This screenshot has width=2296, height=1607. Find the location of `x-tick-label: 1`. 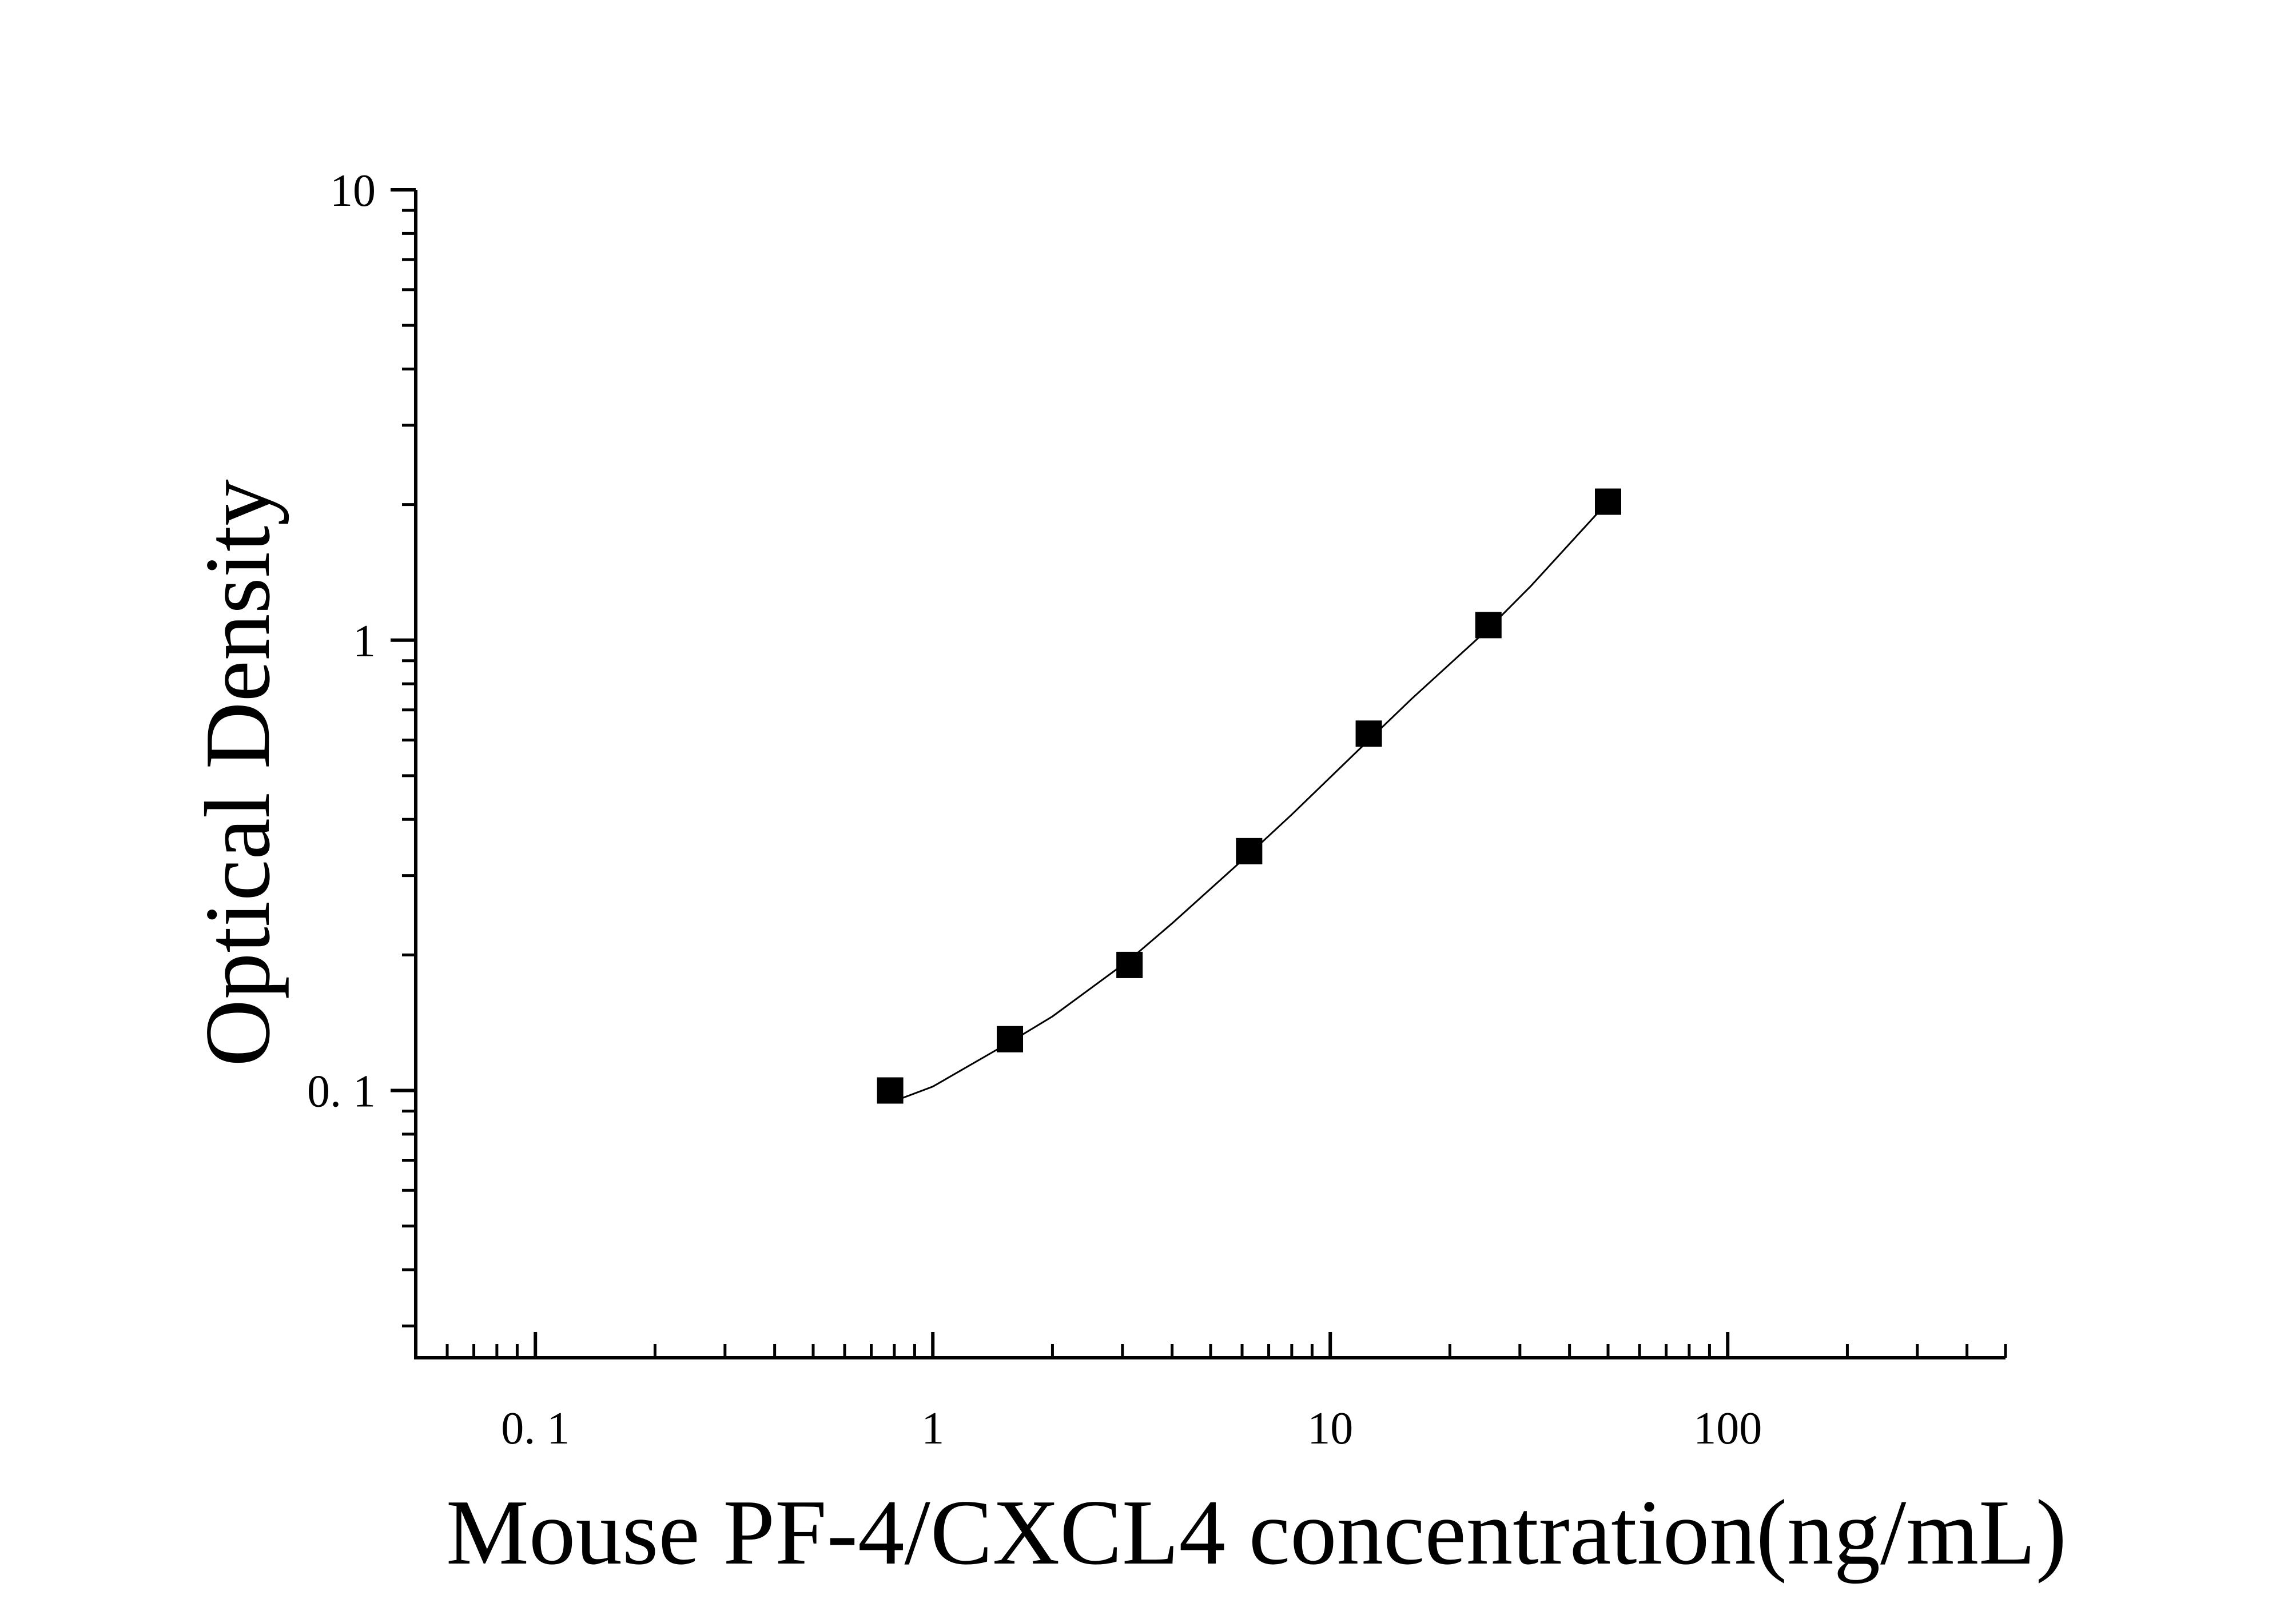

x-tick-label: 1 is located at coordinates (933, 1428).